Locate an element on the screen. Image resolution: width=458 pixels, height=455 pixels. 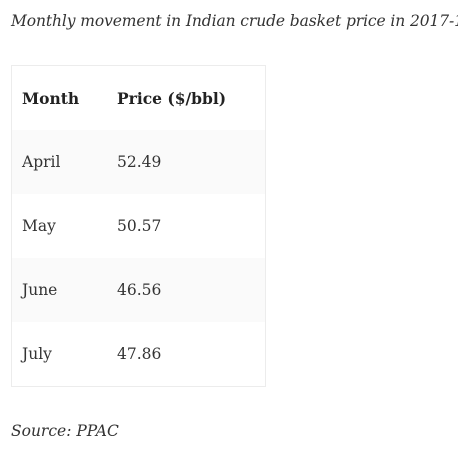
price-cell: 46.56 is located at coordinates (139, 290).